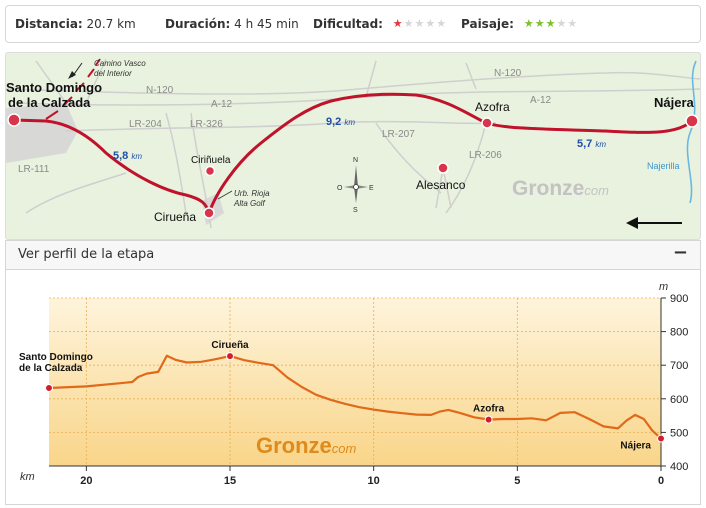  I want to click on x-tick-label: 10, so click(374, 481).